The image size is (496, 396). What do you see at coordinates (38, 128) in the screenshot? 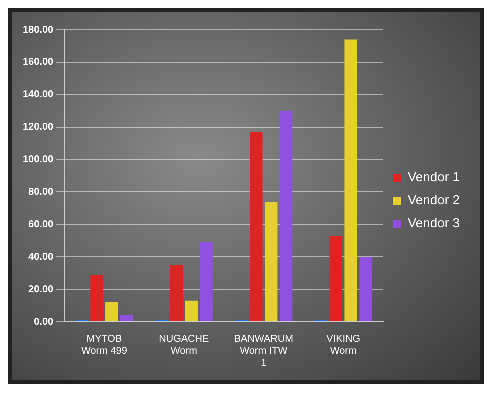
I see `y-tick-label: 120.00` at bounding box center [38, 128].